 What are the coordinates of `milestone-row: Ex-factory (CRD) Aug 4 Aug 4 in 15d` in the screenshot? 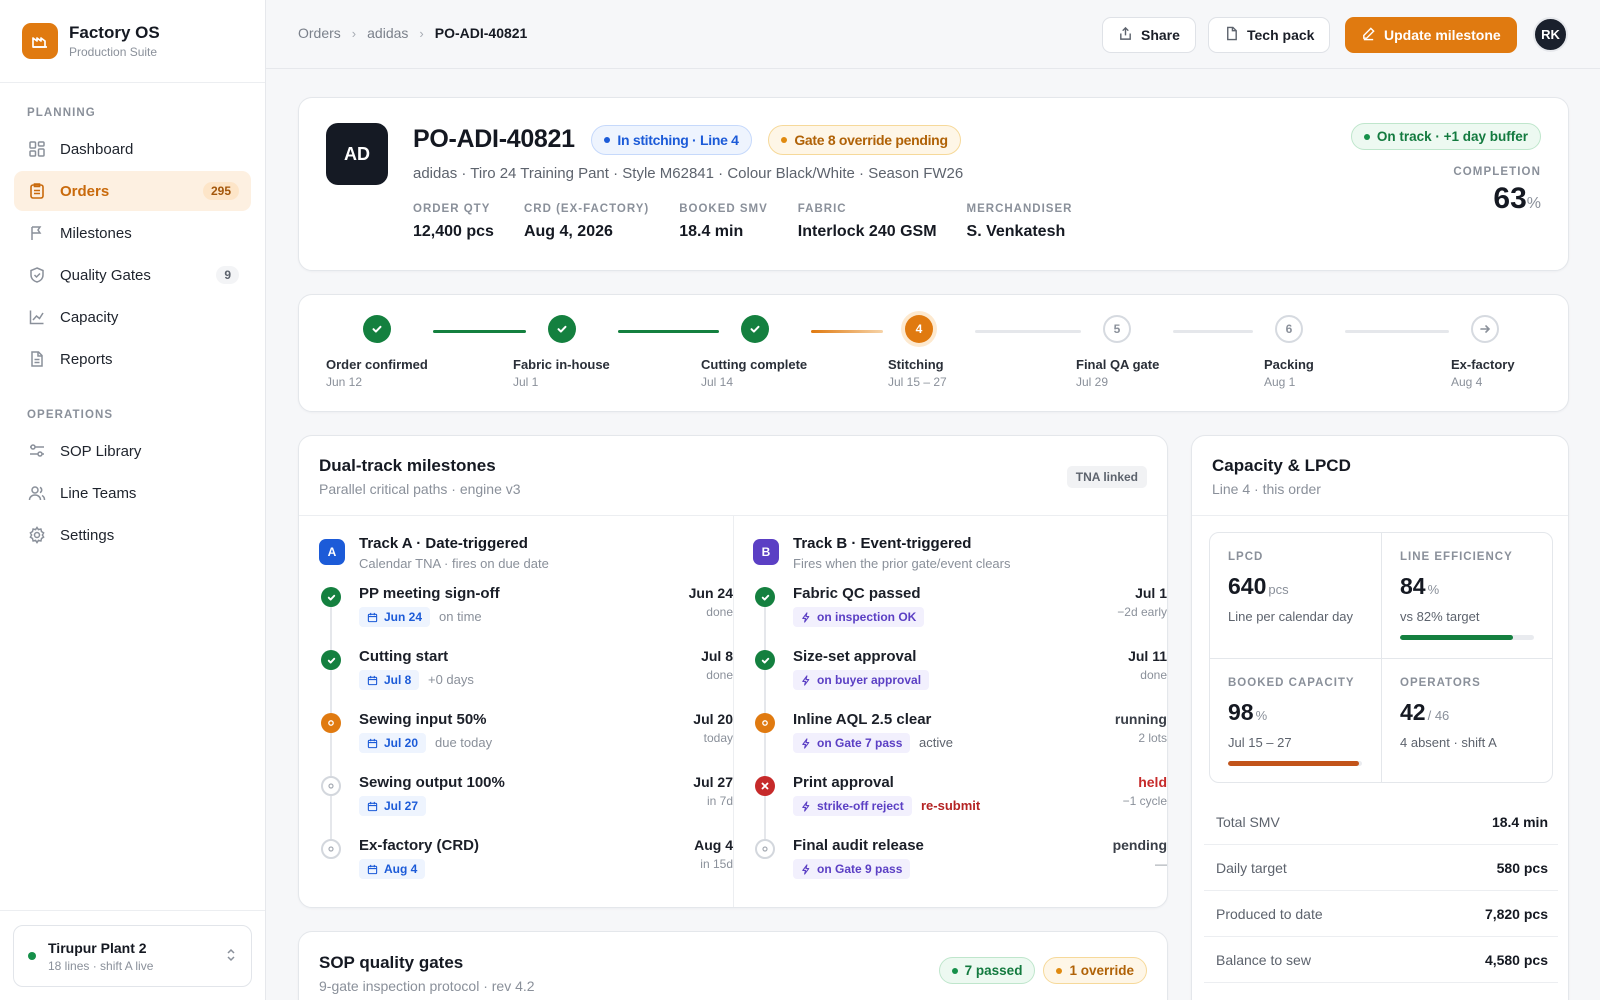 It's located at (526, 862).